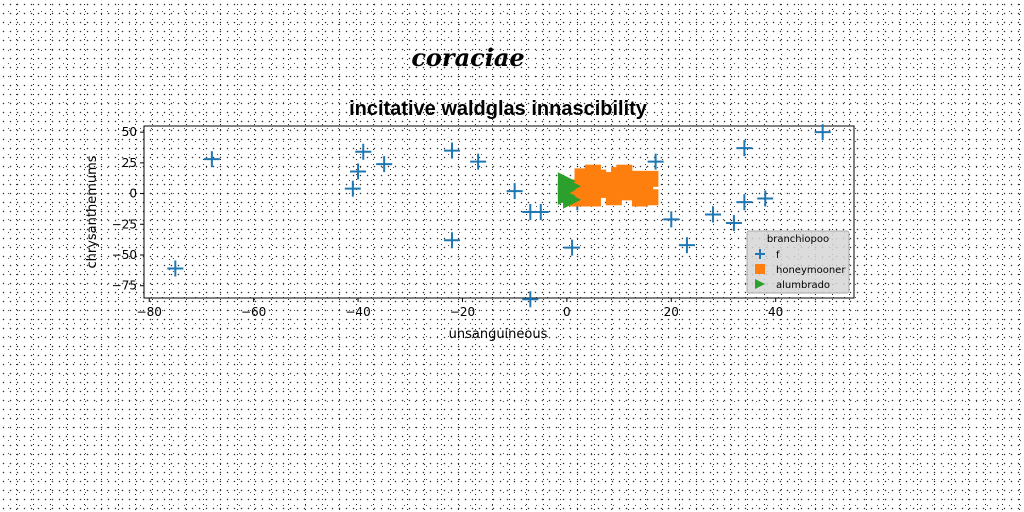  Describe the element at coordinates (124, 286) in the screenshot. I see `y-tick-label: −75` at that location.